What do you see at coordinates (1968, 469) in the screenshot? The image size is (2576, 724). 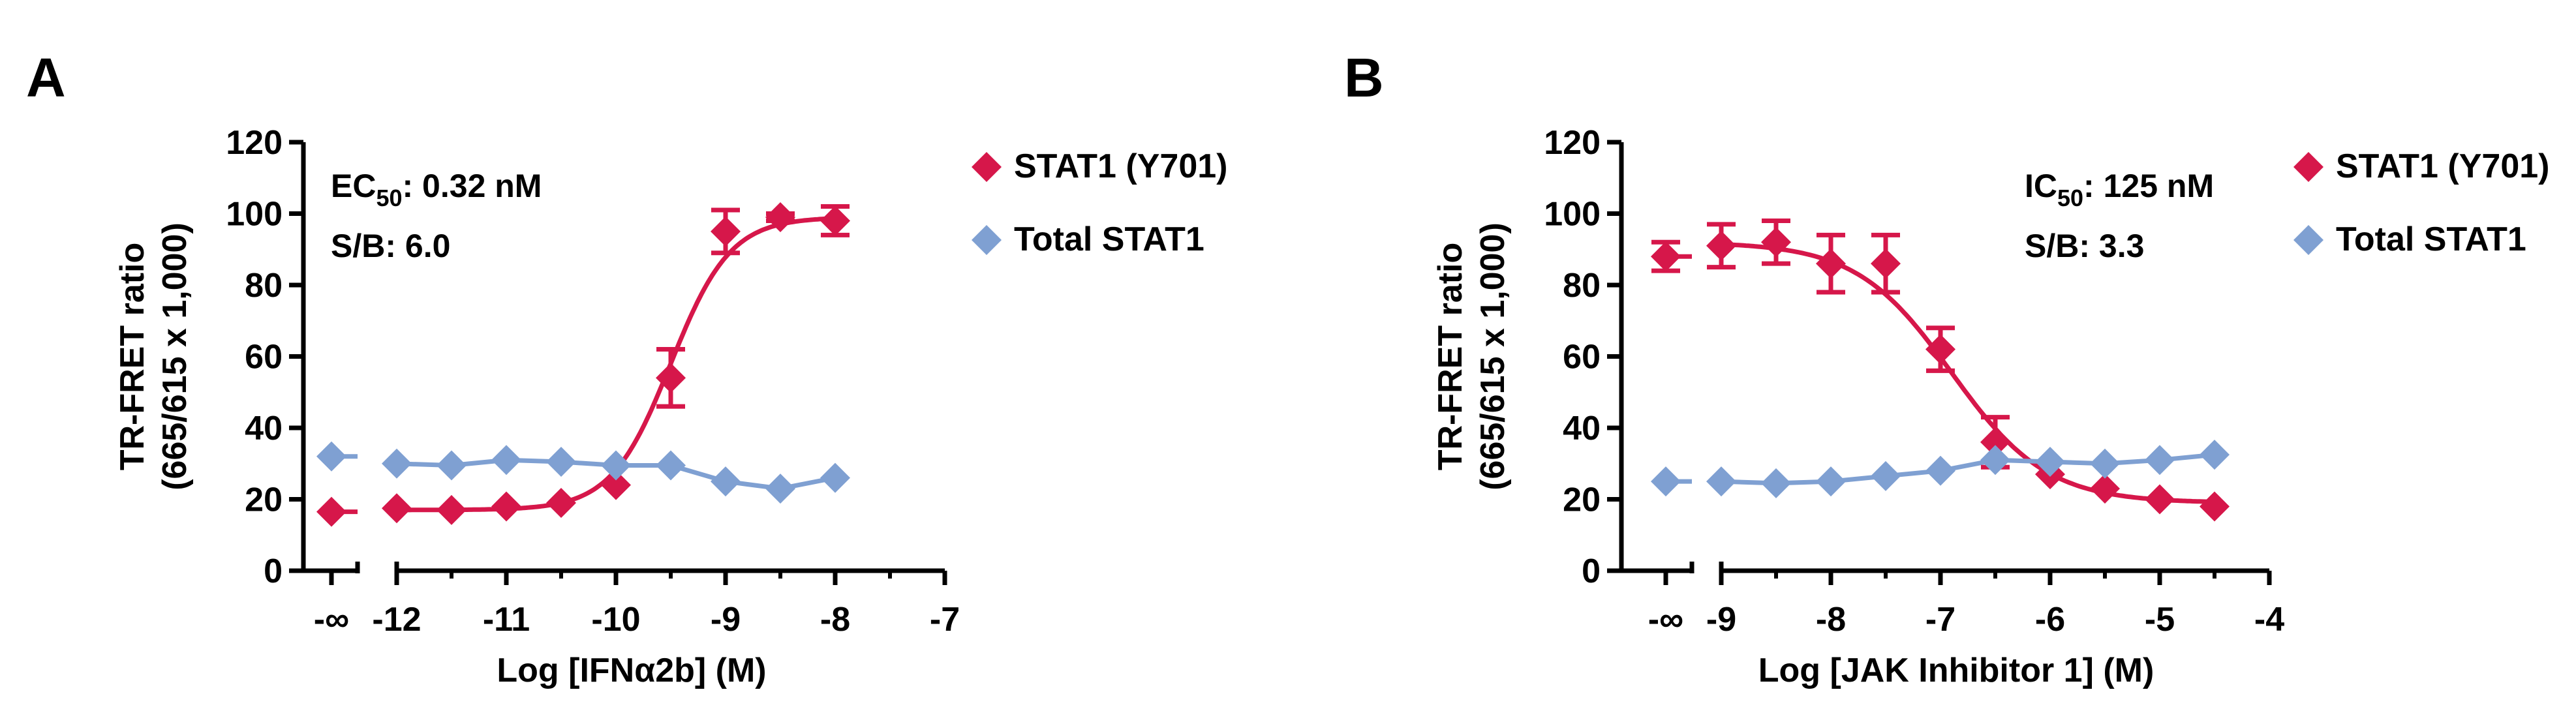 I see `line-total-stat1` at bounding box center [1968, 469].